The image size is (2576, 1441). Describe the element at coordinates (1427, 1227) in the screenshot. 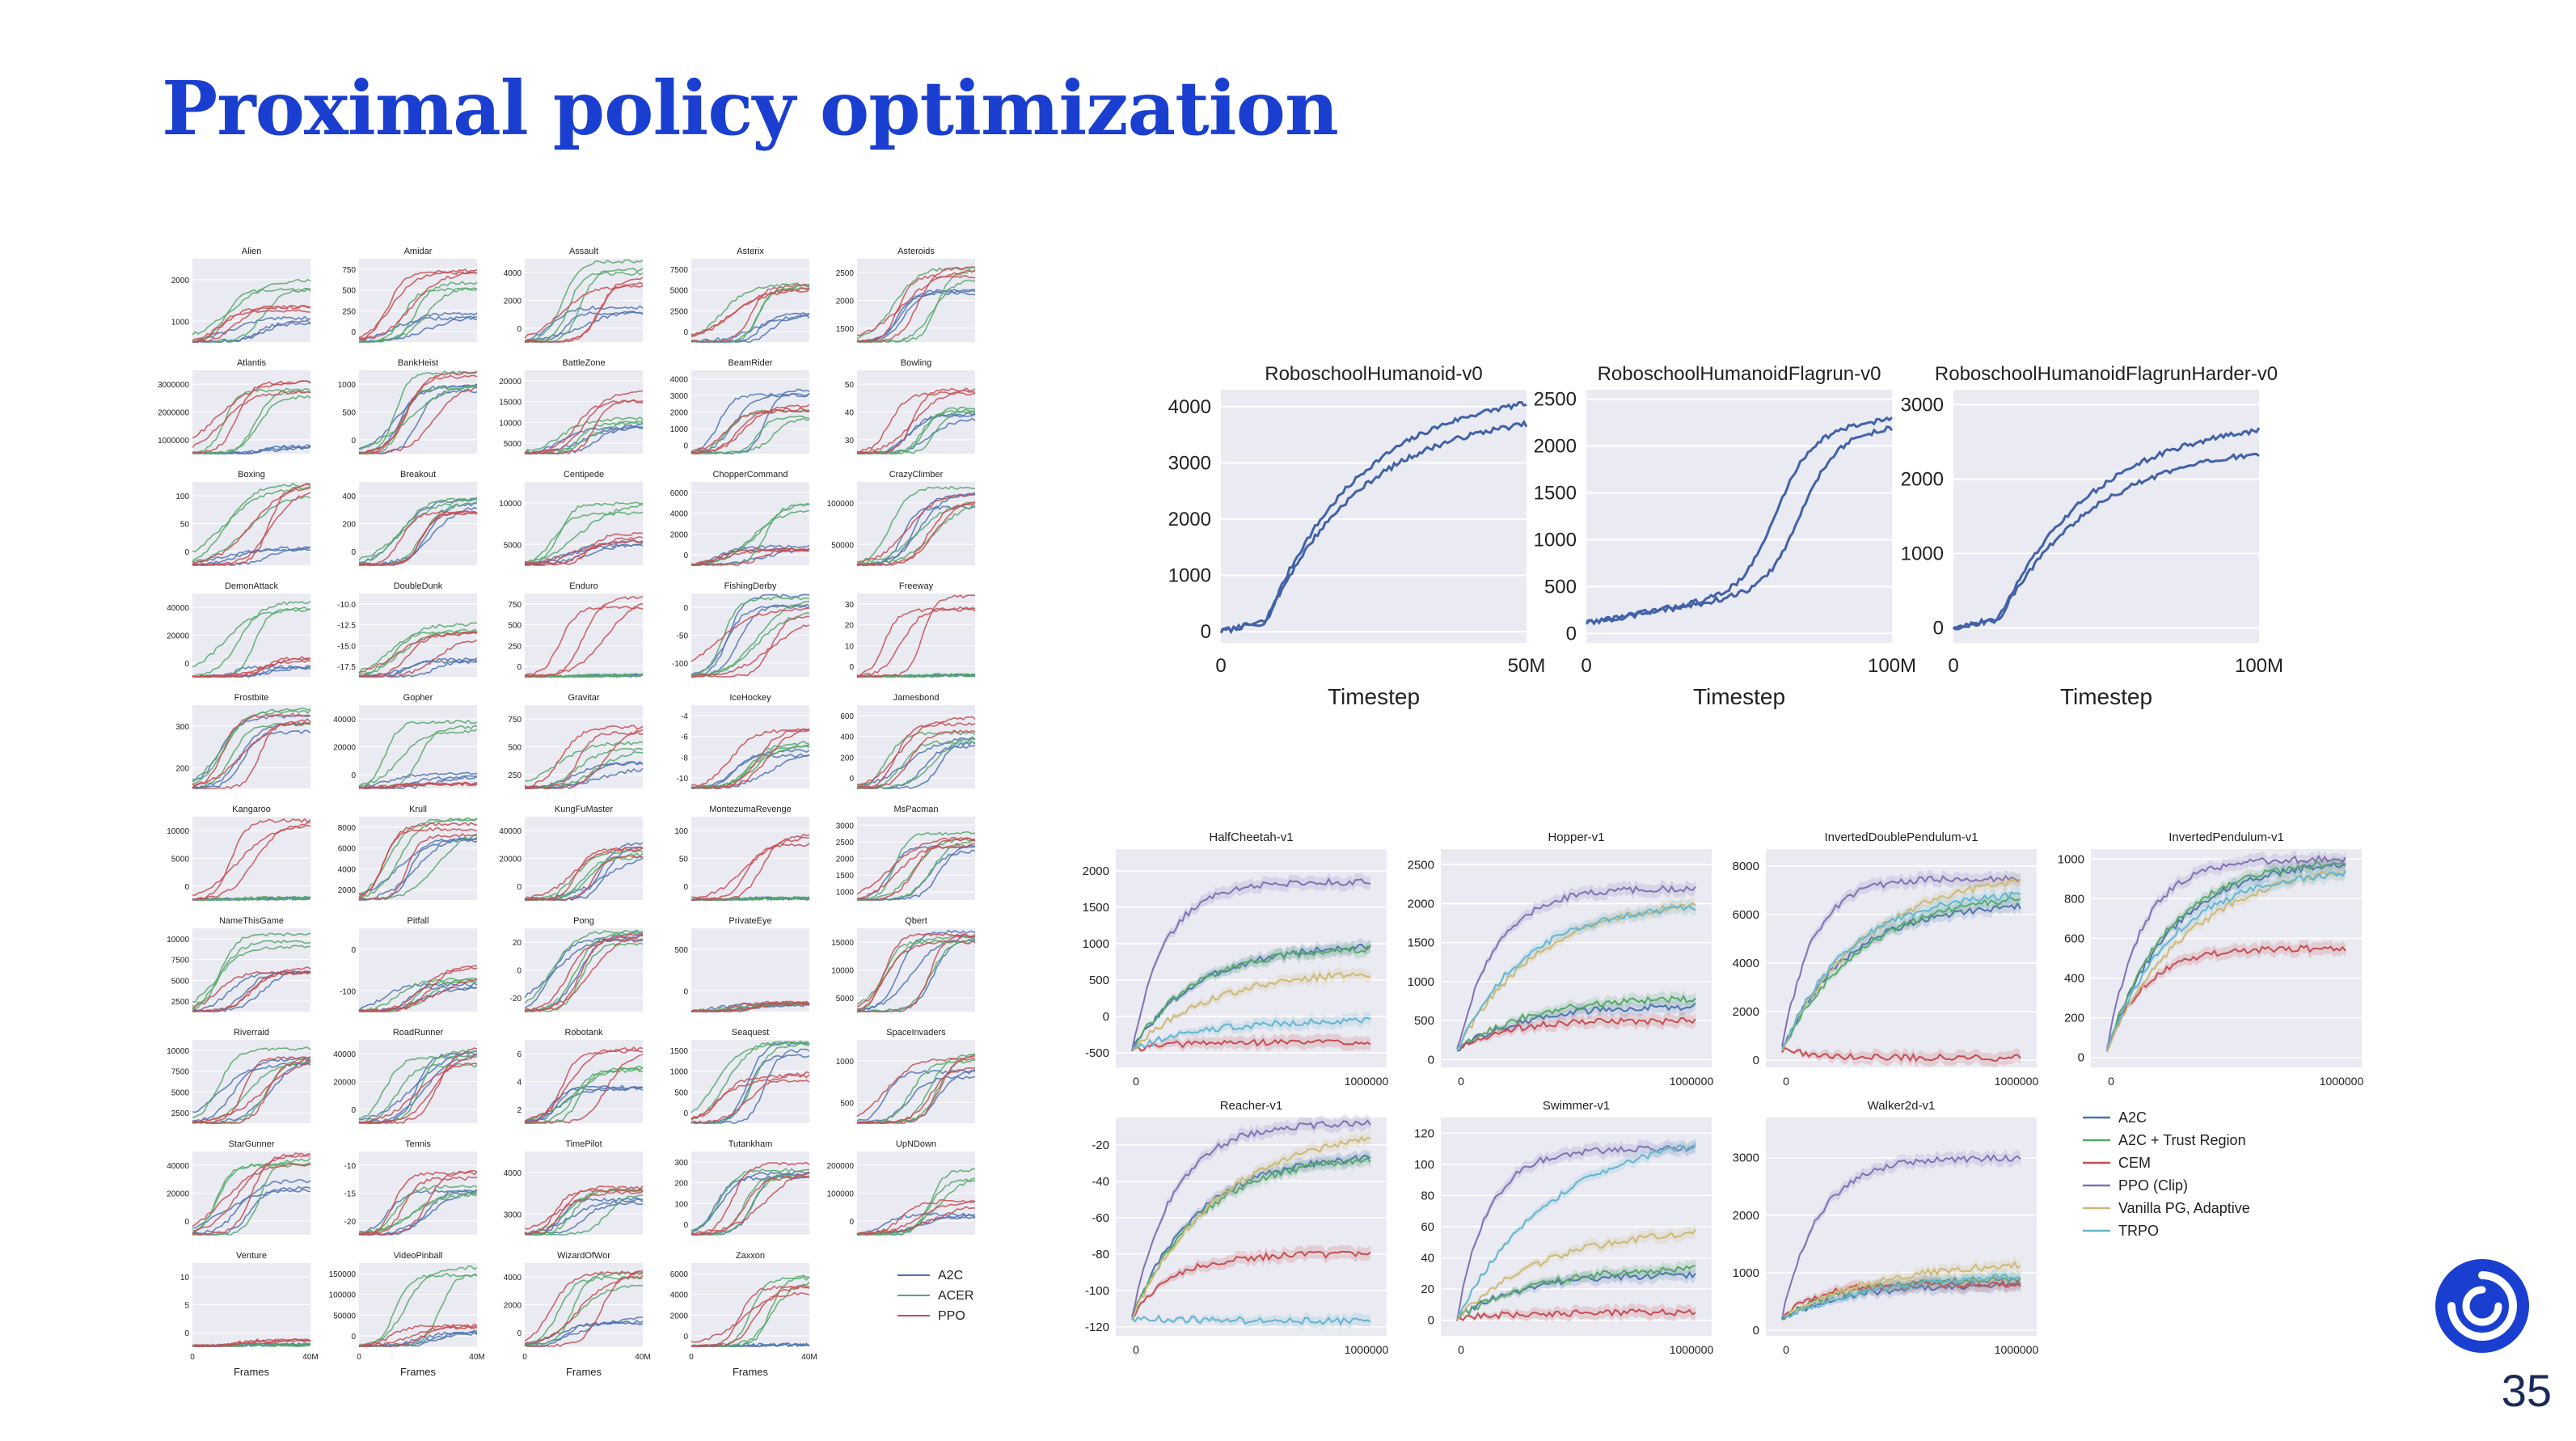

I see `y-tick-label: 60` at that location.